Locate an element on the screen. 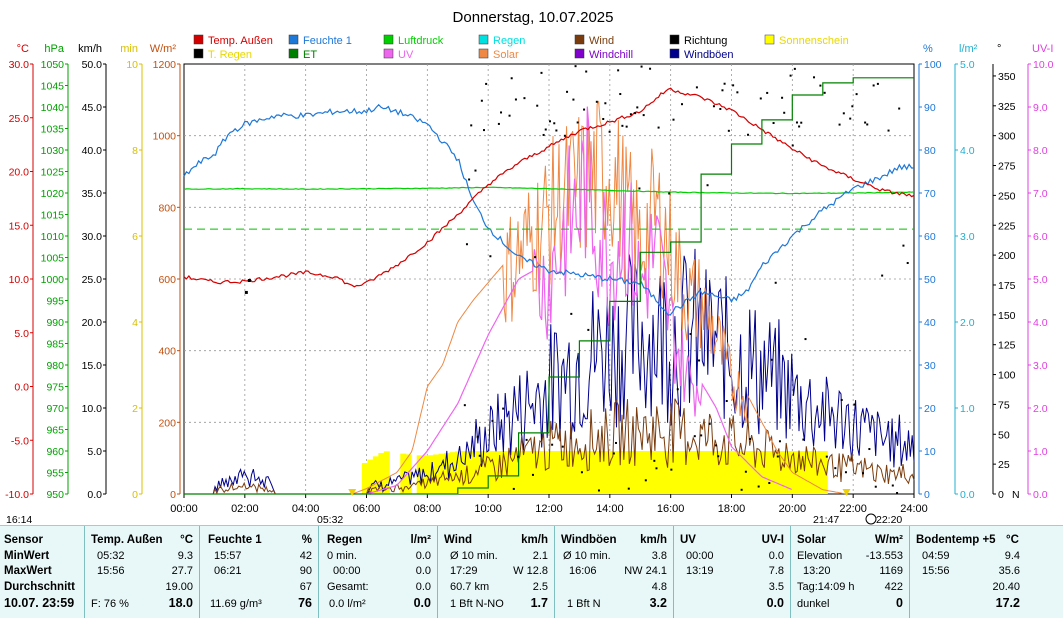  left-tick-label: 955 is located at coordinates (55, 474).